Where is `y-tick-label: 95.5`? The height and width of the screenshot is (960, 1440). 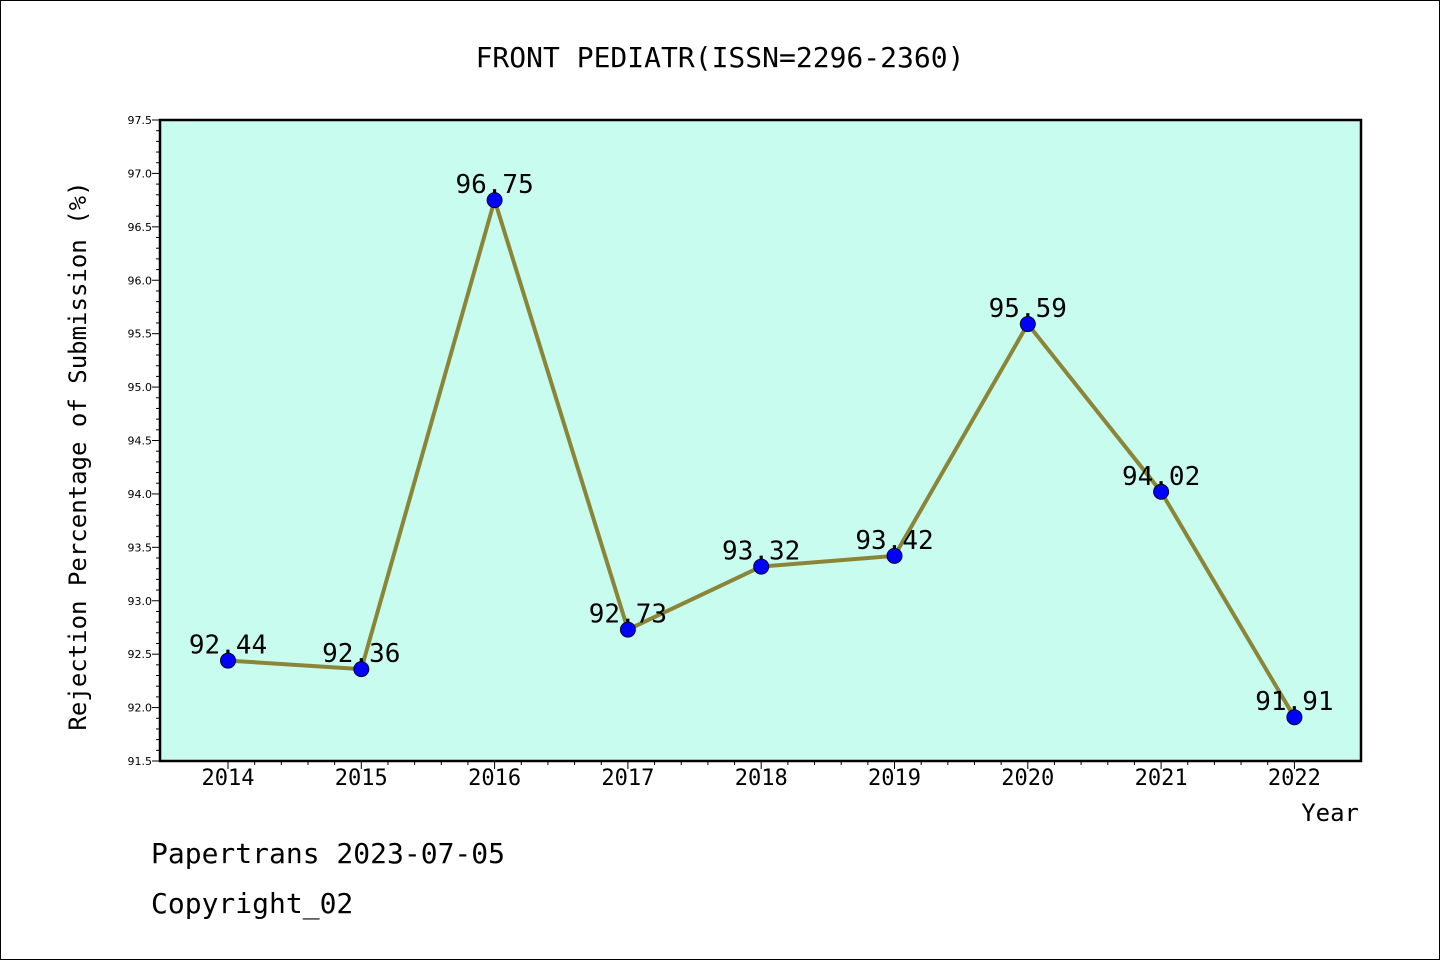
y-tick-label: 95.5 is located at coordinates (140, 334).